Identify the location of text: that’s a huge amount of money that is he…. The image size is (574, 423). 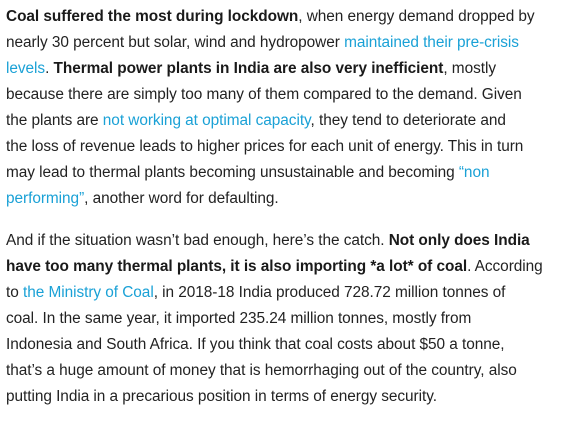
(261, 370).